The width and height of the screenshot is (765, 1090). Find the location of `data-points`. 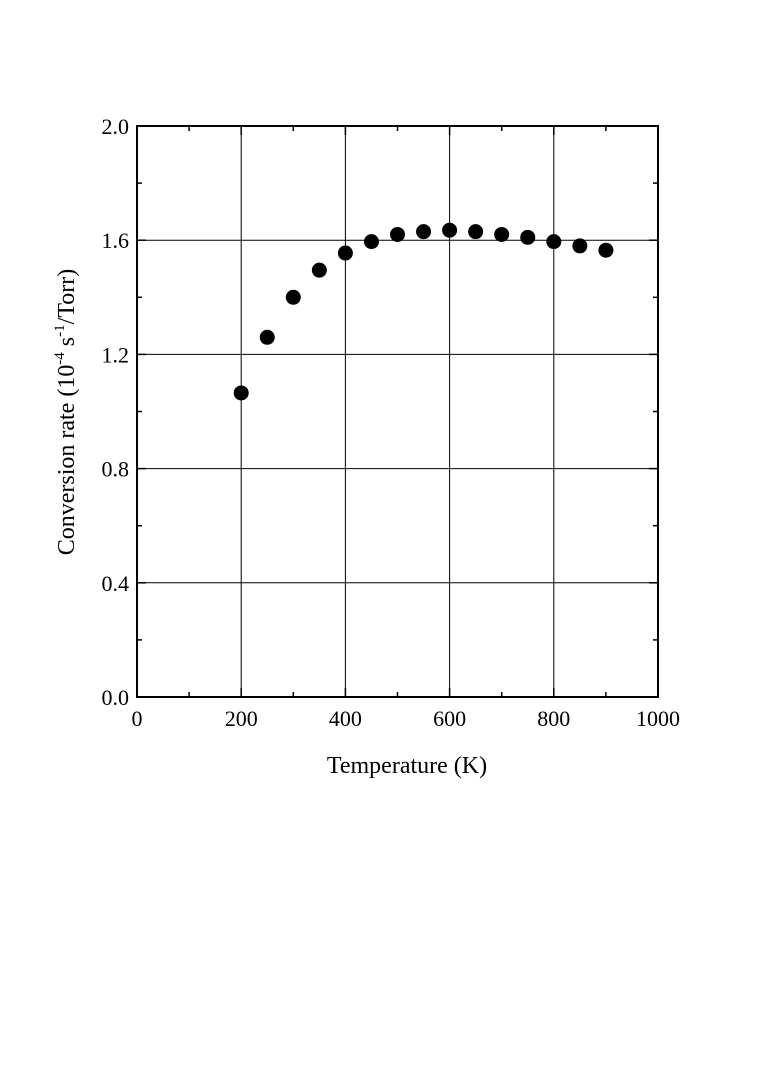

data-points is located at coordinates (423, 311).